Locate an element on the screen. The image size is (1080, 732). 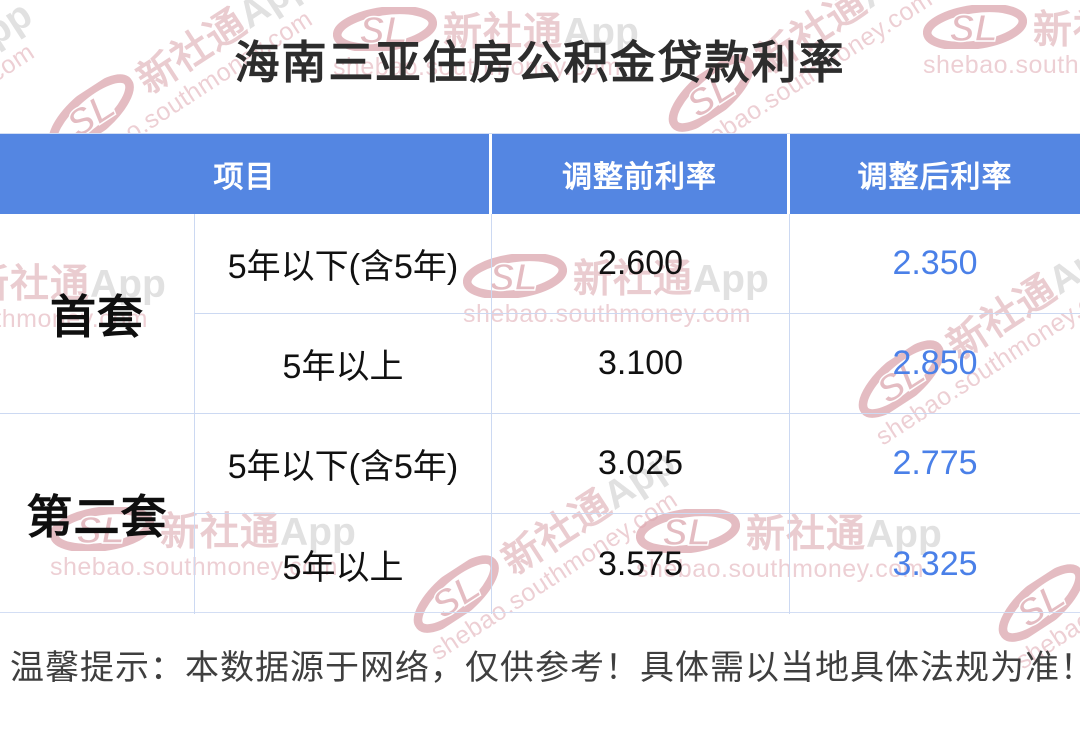
table-cell-before: 3.025 is located at coordinates (641, 464).